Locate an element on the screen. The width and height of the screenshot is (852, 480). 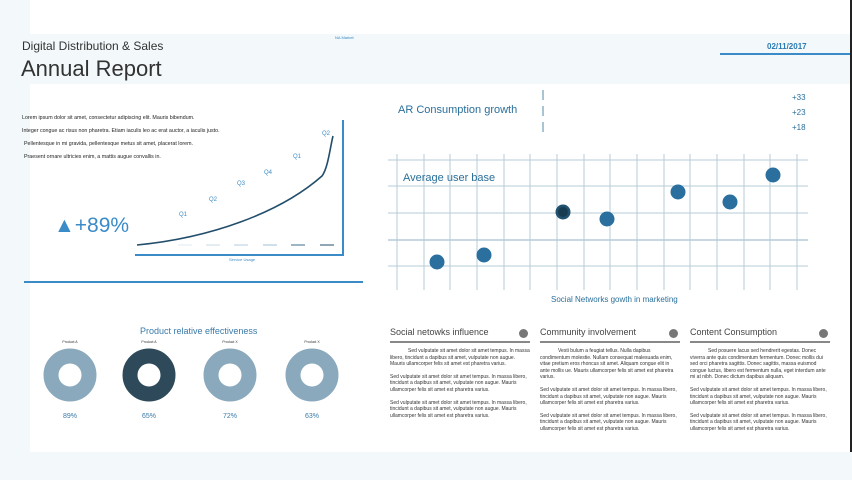
user-base-scatter is located at coordinates (598, 222).